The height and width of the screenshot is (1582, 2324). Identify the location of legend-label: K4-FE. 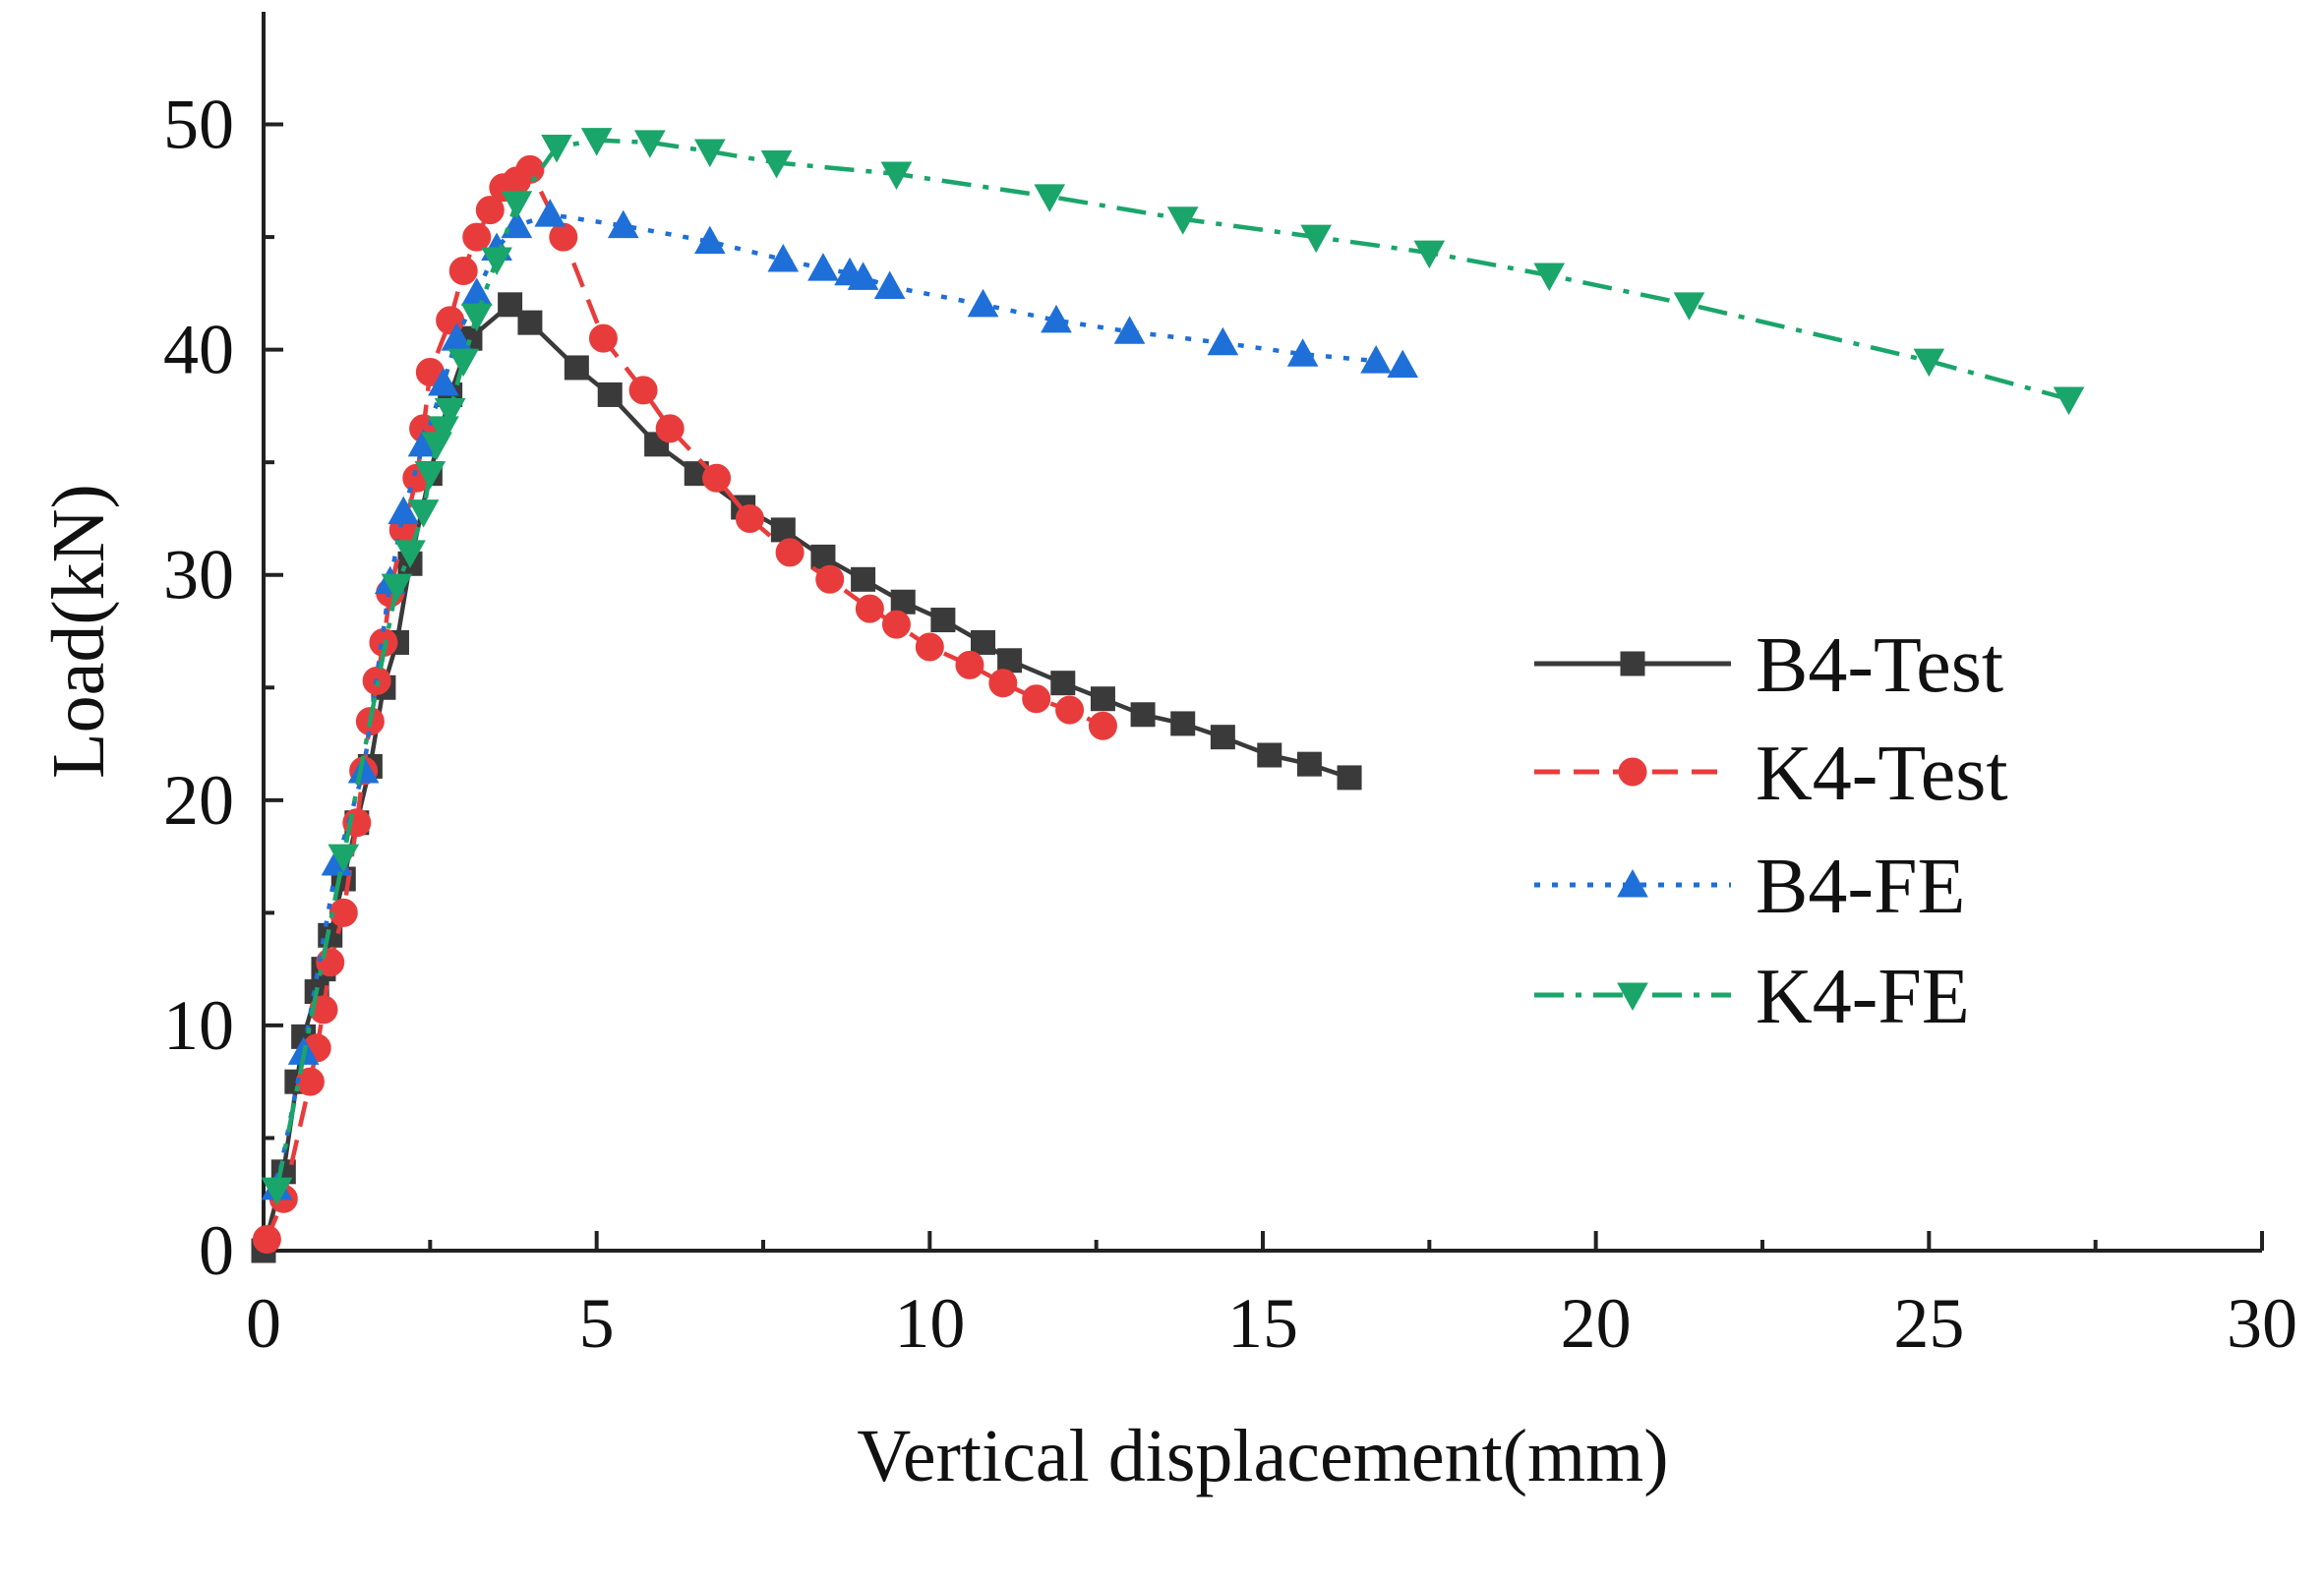
(1863, 997).